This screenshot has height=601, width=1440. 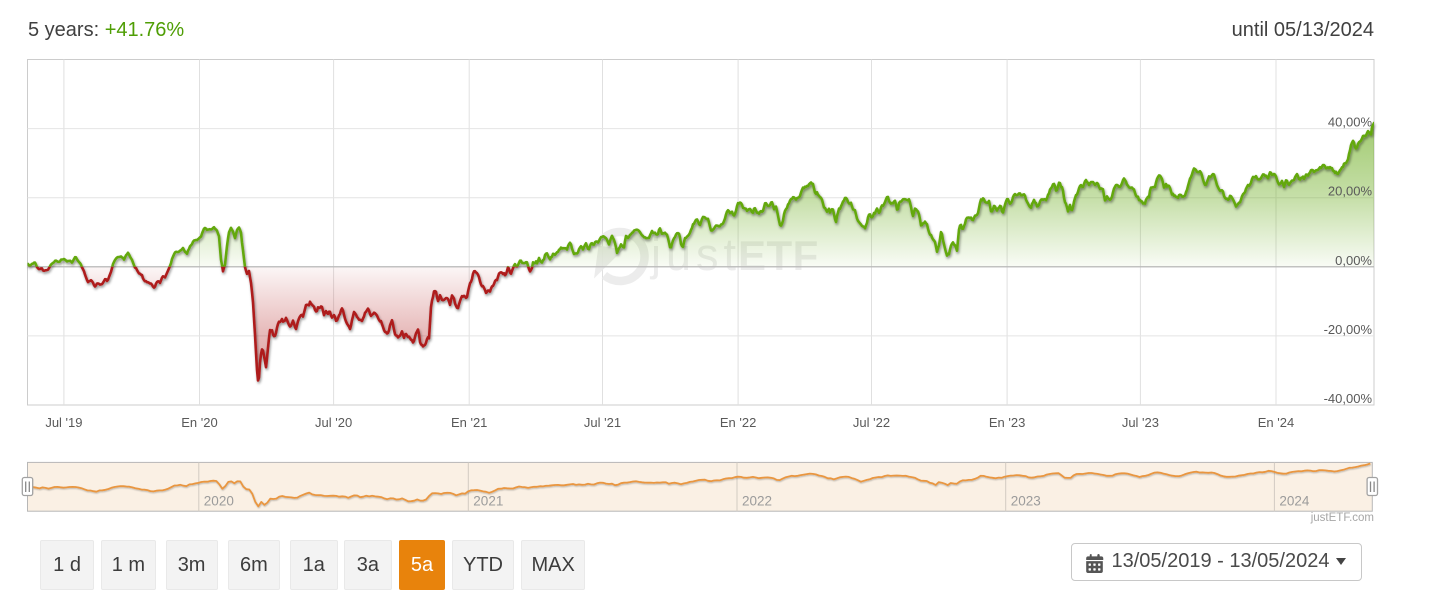 What do you see at coordinates (1140, 422) in the screenshot?
I see `svg-text: Jul '23` at bounding box center [1140, 422].